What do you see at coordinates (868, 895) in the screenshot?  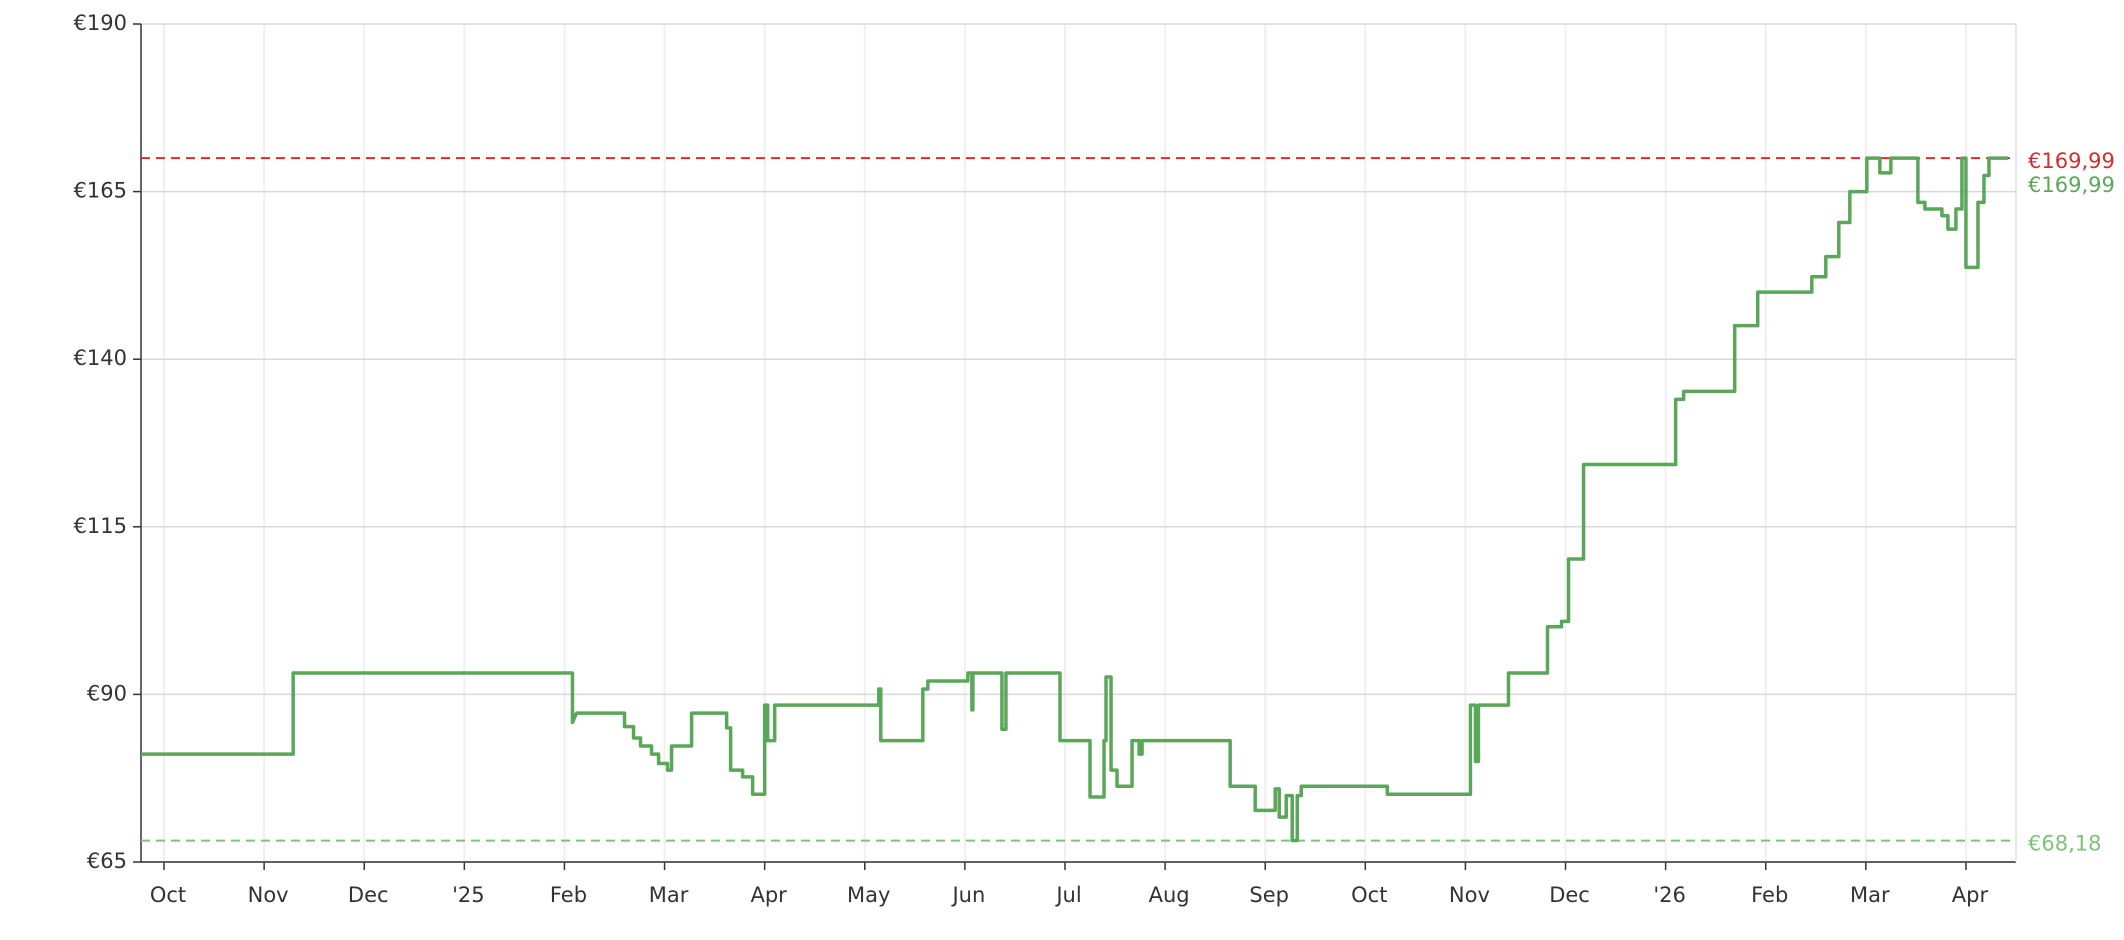 I see `x-tick-label: May` at bounding box center [868, 895].